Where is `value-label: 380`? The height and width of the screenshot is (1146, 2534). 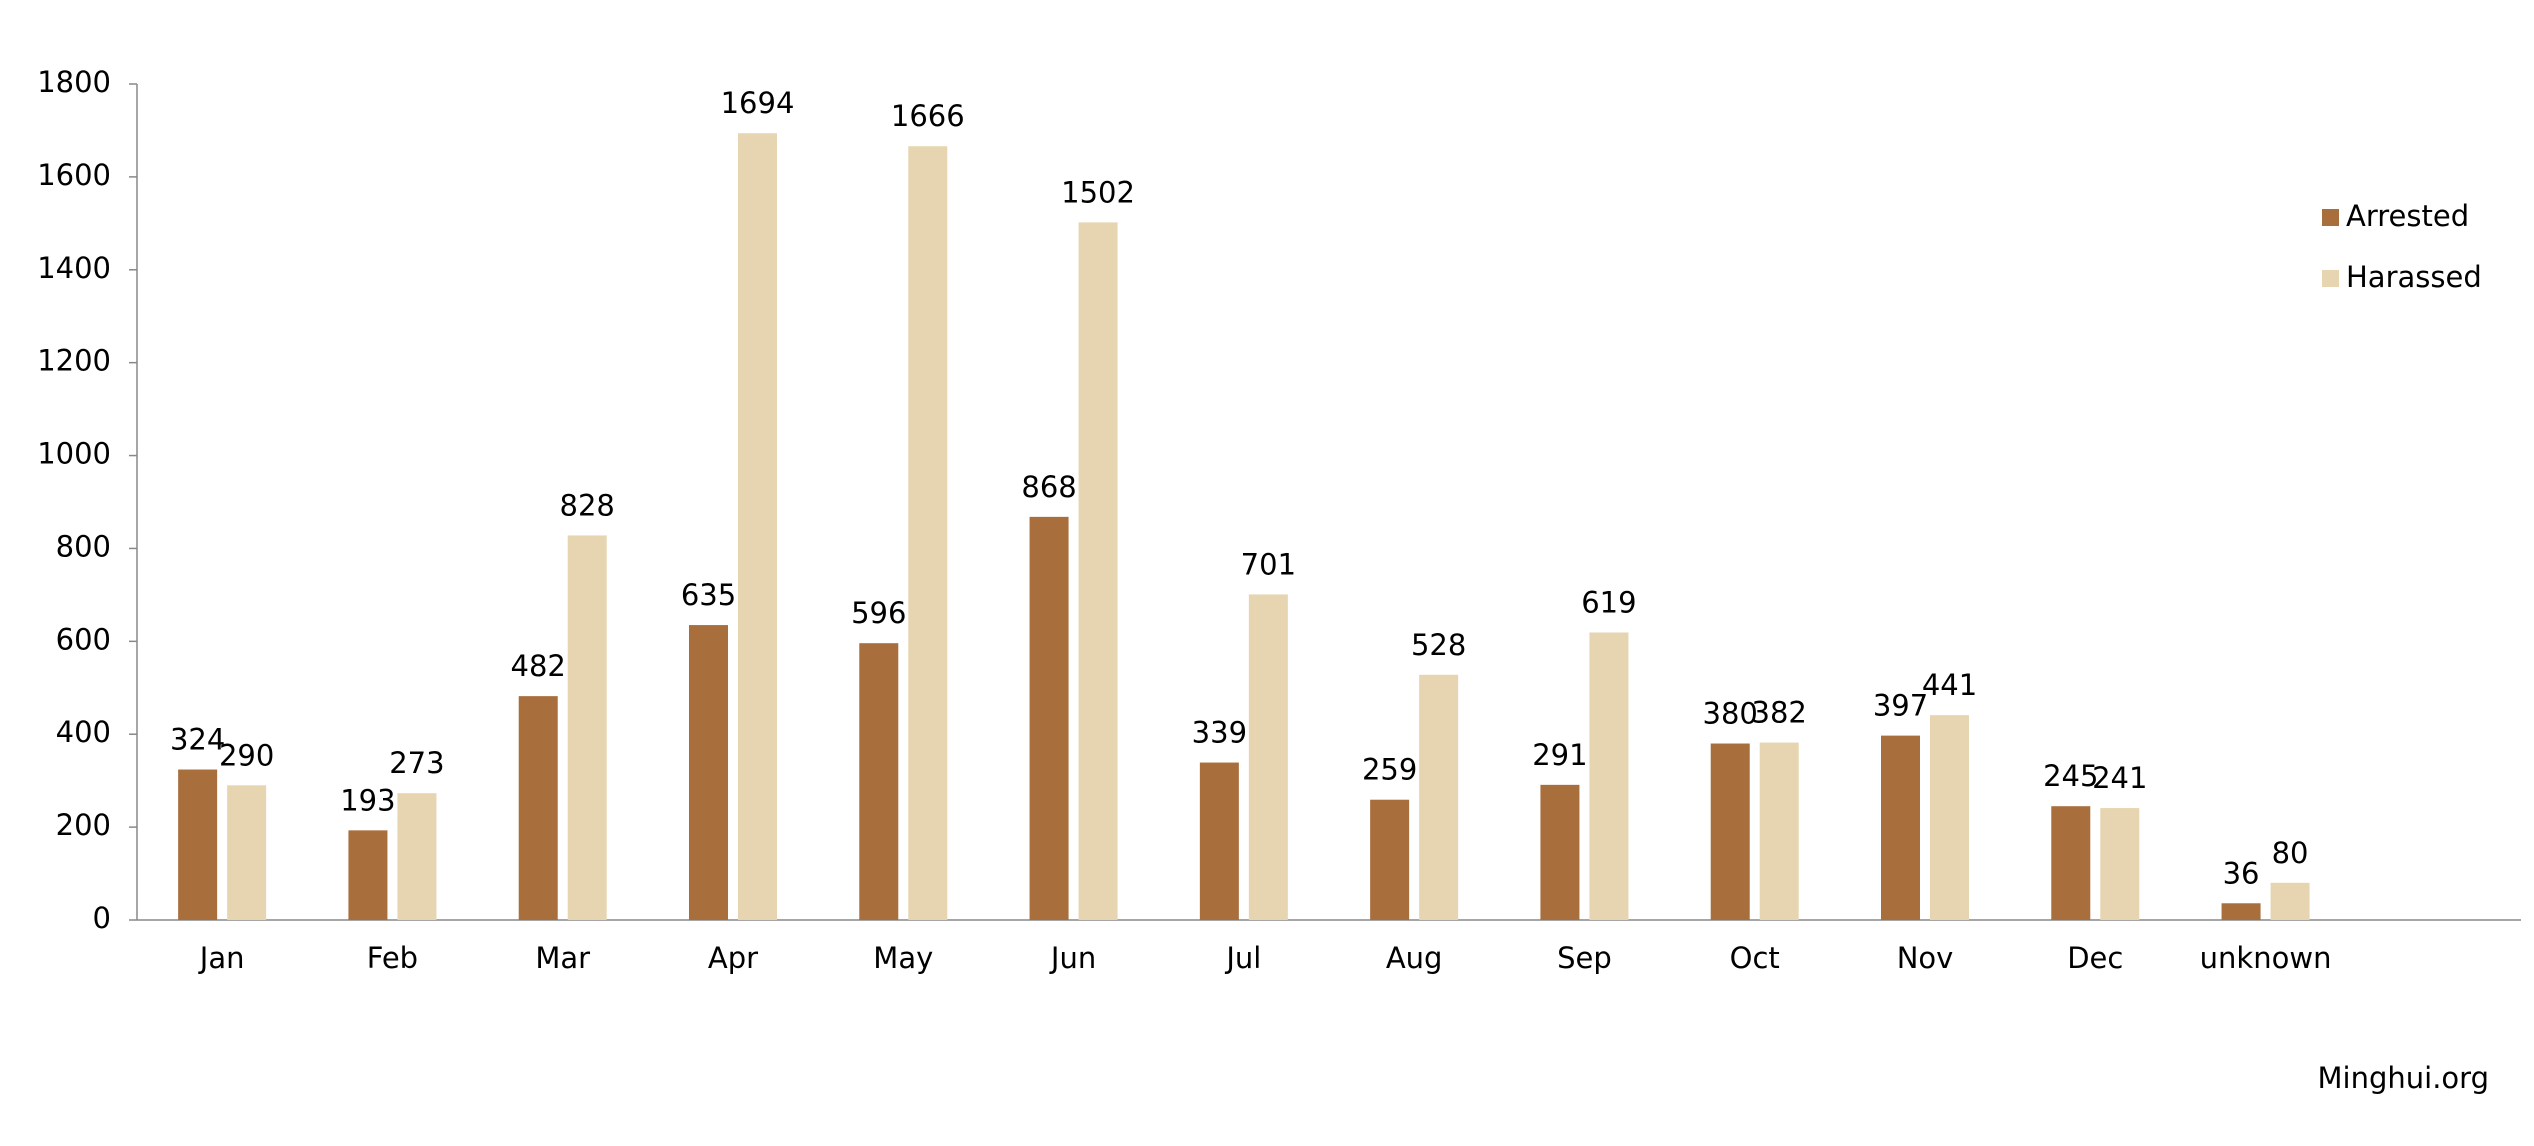 value-label: 380 is located at coordinates (1730, 714).